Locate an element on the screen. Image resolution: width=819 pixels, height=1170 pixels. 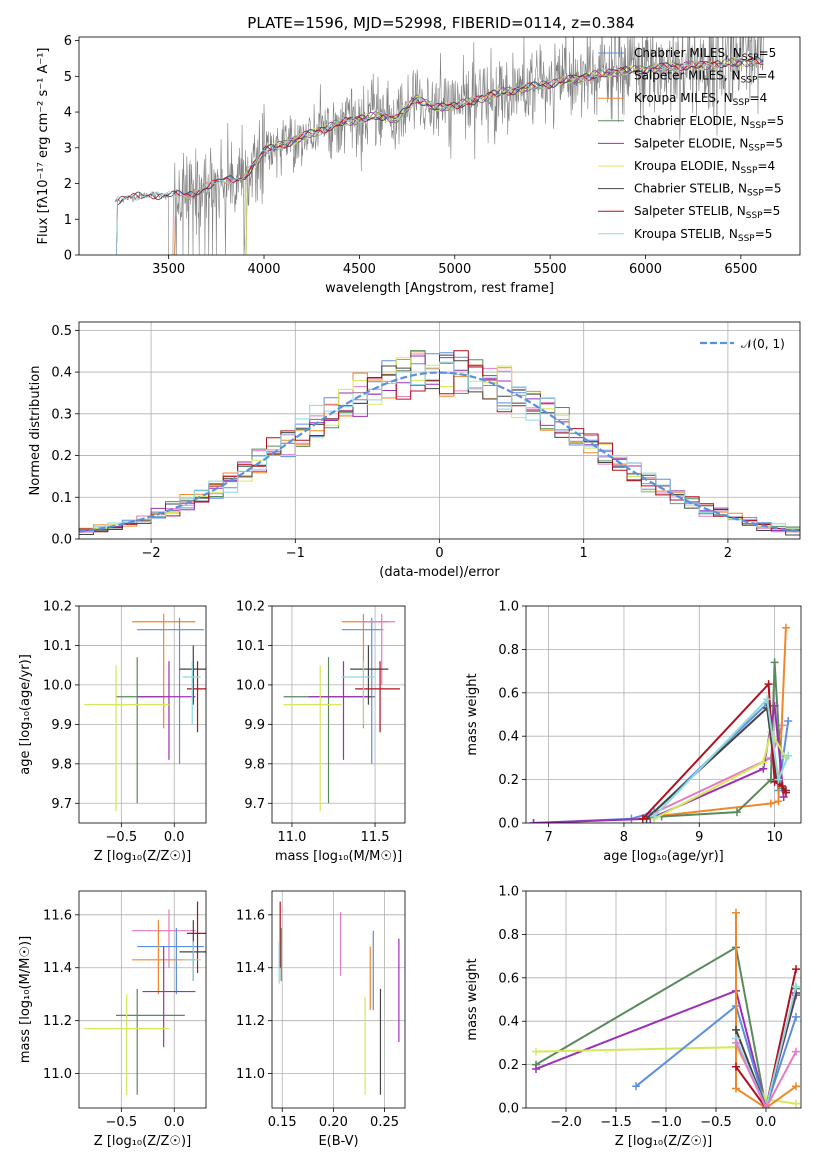
legend-label: Chabrier ELODIE, NSSP=5 is located at coordinates (709, 122).